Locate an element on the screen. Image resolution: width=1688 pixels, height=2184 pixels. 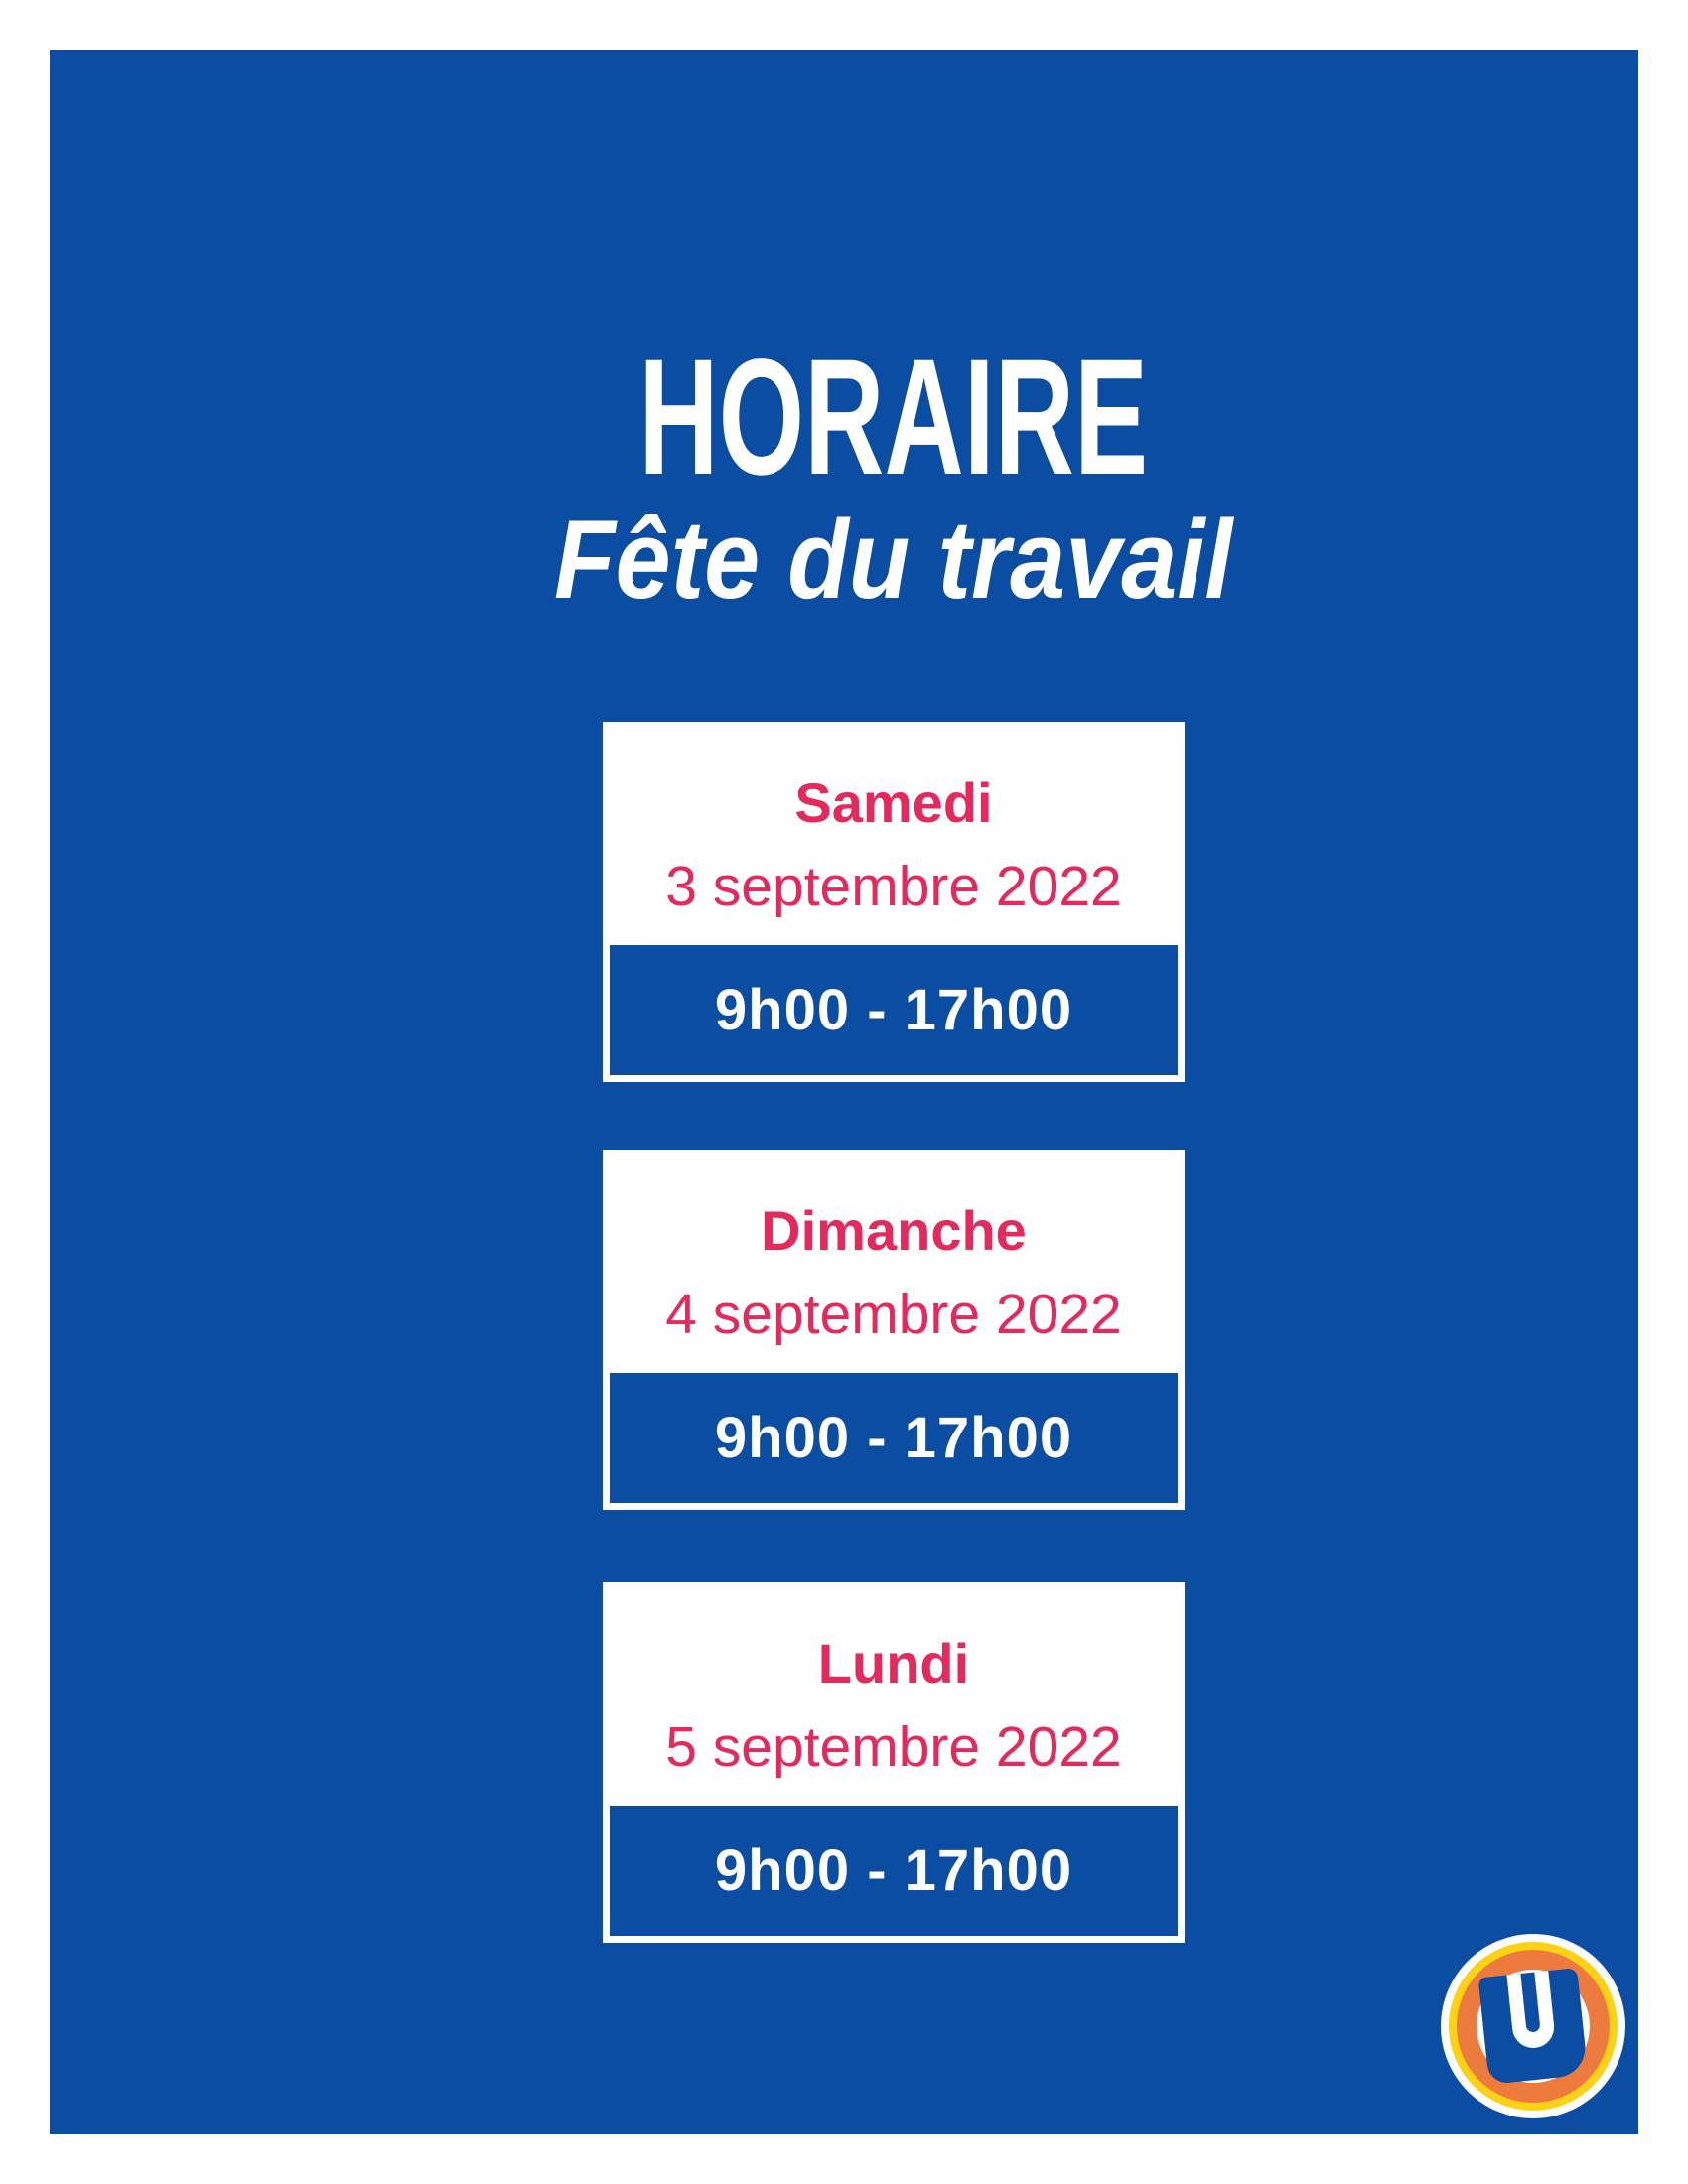
poster-title: HORAIRE is located at coordinates (869, 418).